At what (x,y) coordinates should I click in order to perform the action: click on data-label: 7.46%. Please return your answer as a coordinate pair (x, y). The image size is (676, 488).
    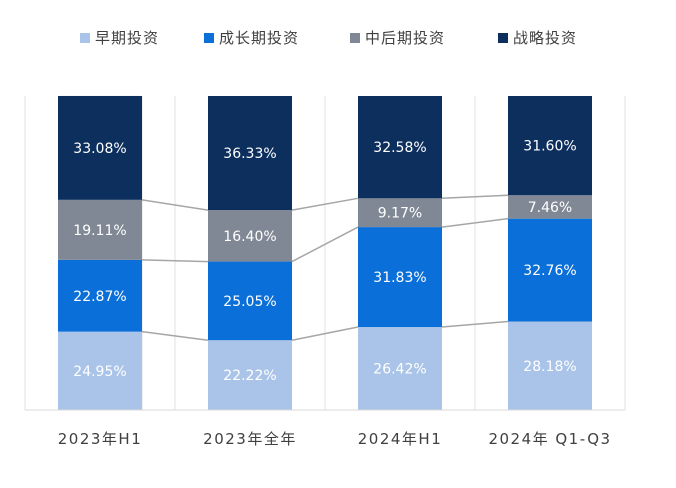
    Looking at the image, I should click on (550, 208).